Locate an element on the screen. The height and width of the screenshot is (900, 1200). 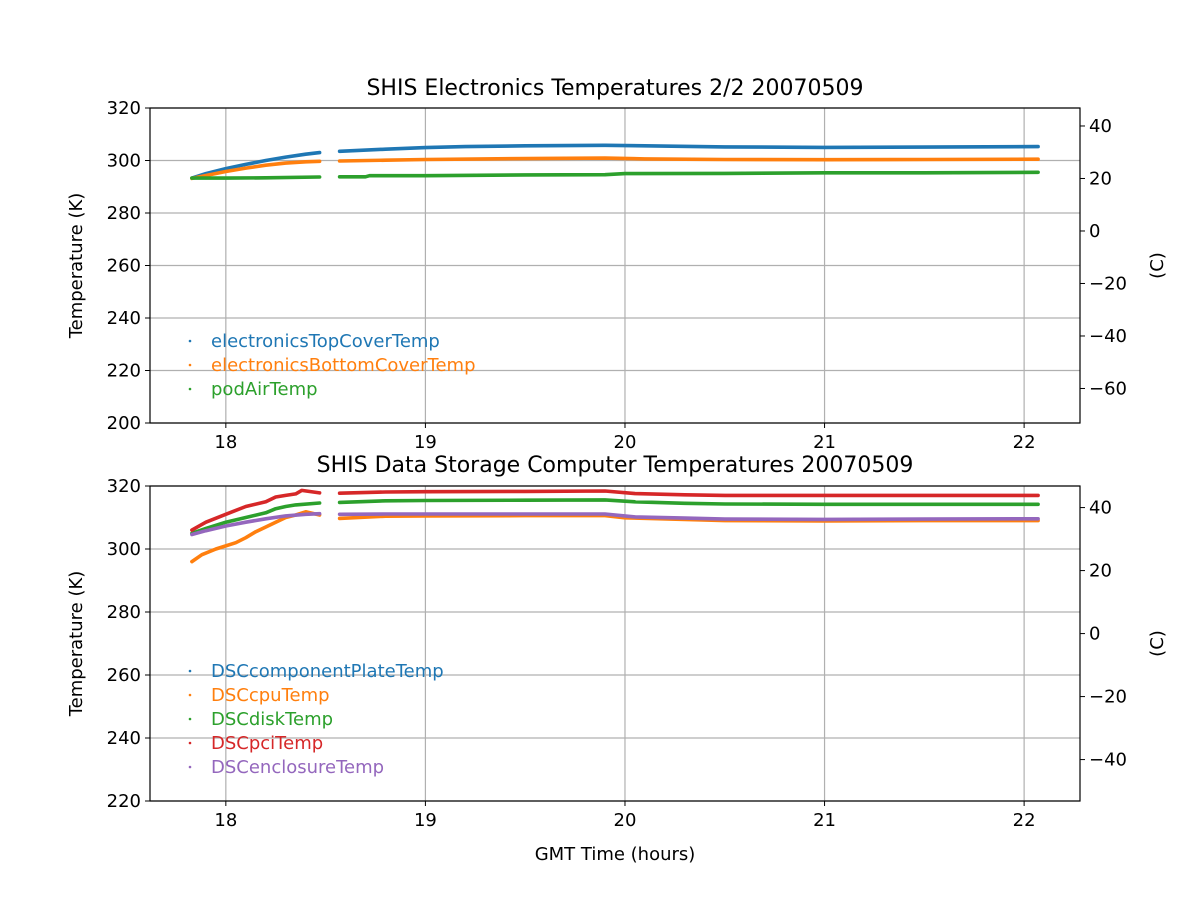
legend-label: DSCdiskTemp is located at coordinates (272, 719).